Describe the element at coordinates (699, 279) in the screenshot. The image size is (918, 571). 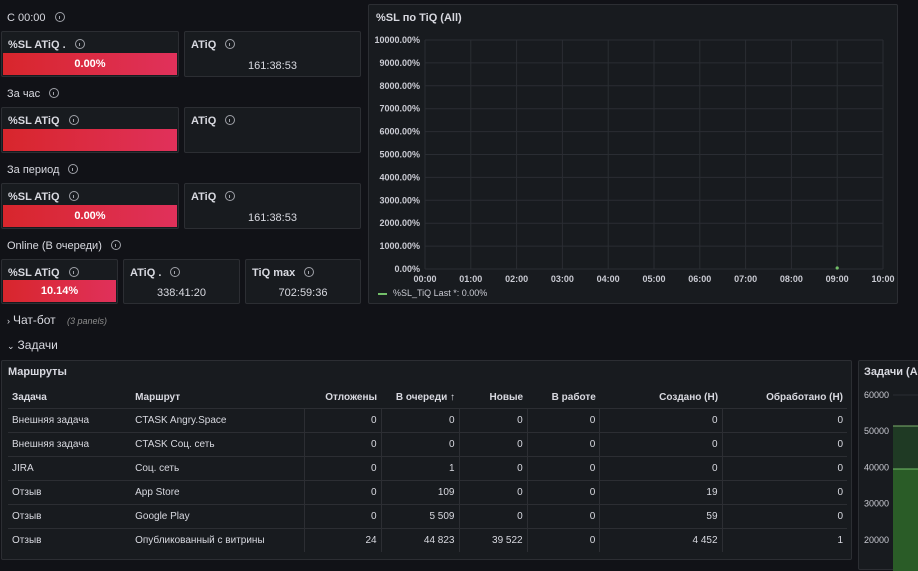
I see `x-tick-label: 06:00` at that location.